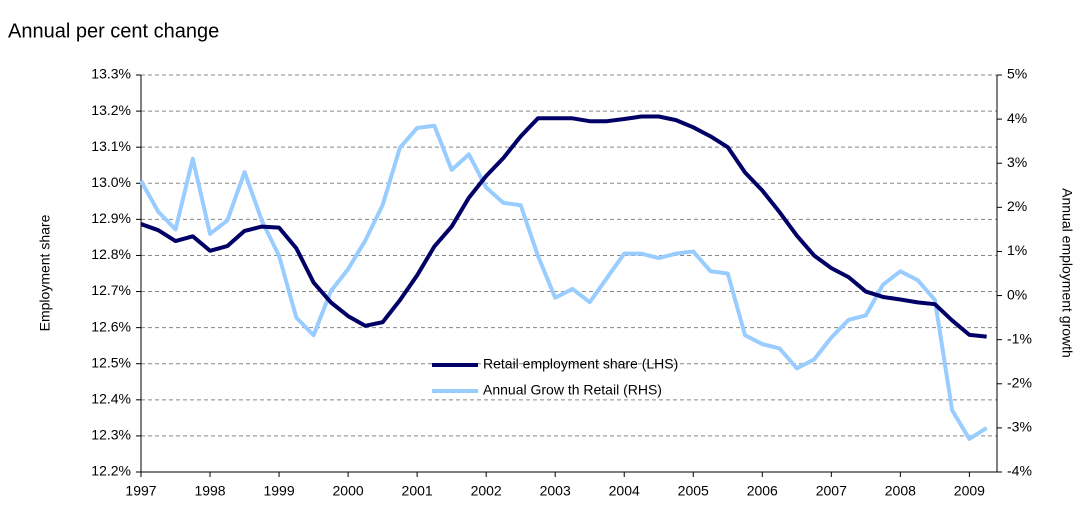 The width and height of the screenshot is (1079, 511). What do you see at coordinates (486, 491) in the screenshot?
I see `x-tick-label: 2002` at bounding box center [486, 491].